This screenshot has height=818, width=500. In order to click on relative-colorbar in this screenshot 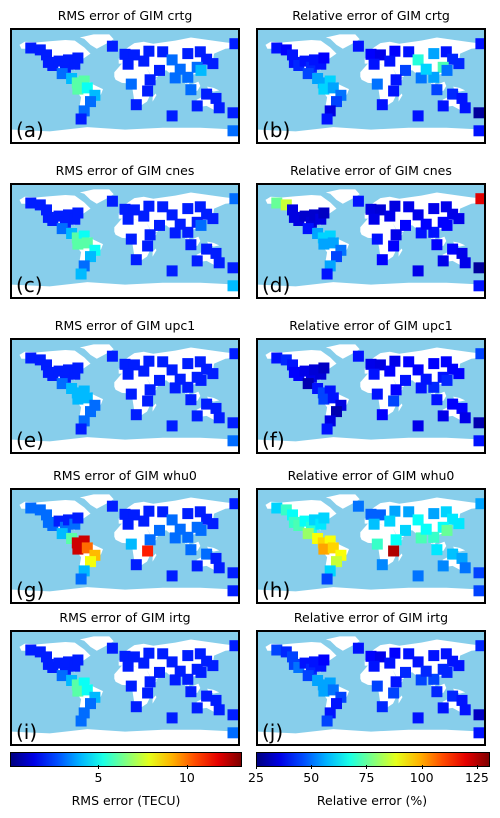, I will do `click(373, 759)`.